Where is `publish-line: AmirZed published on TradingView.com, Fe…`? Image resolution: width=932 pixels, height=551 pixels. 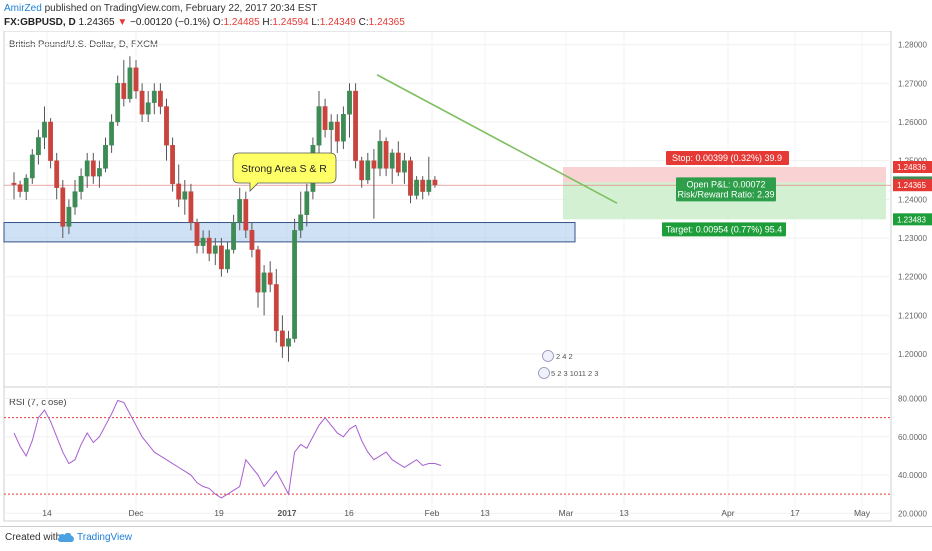
publish-line: AmirZed published on TradingView.com, Fe… is located at coordinates (160, 8).